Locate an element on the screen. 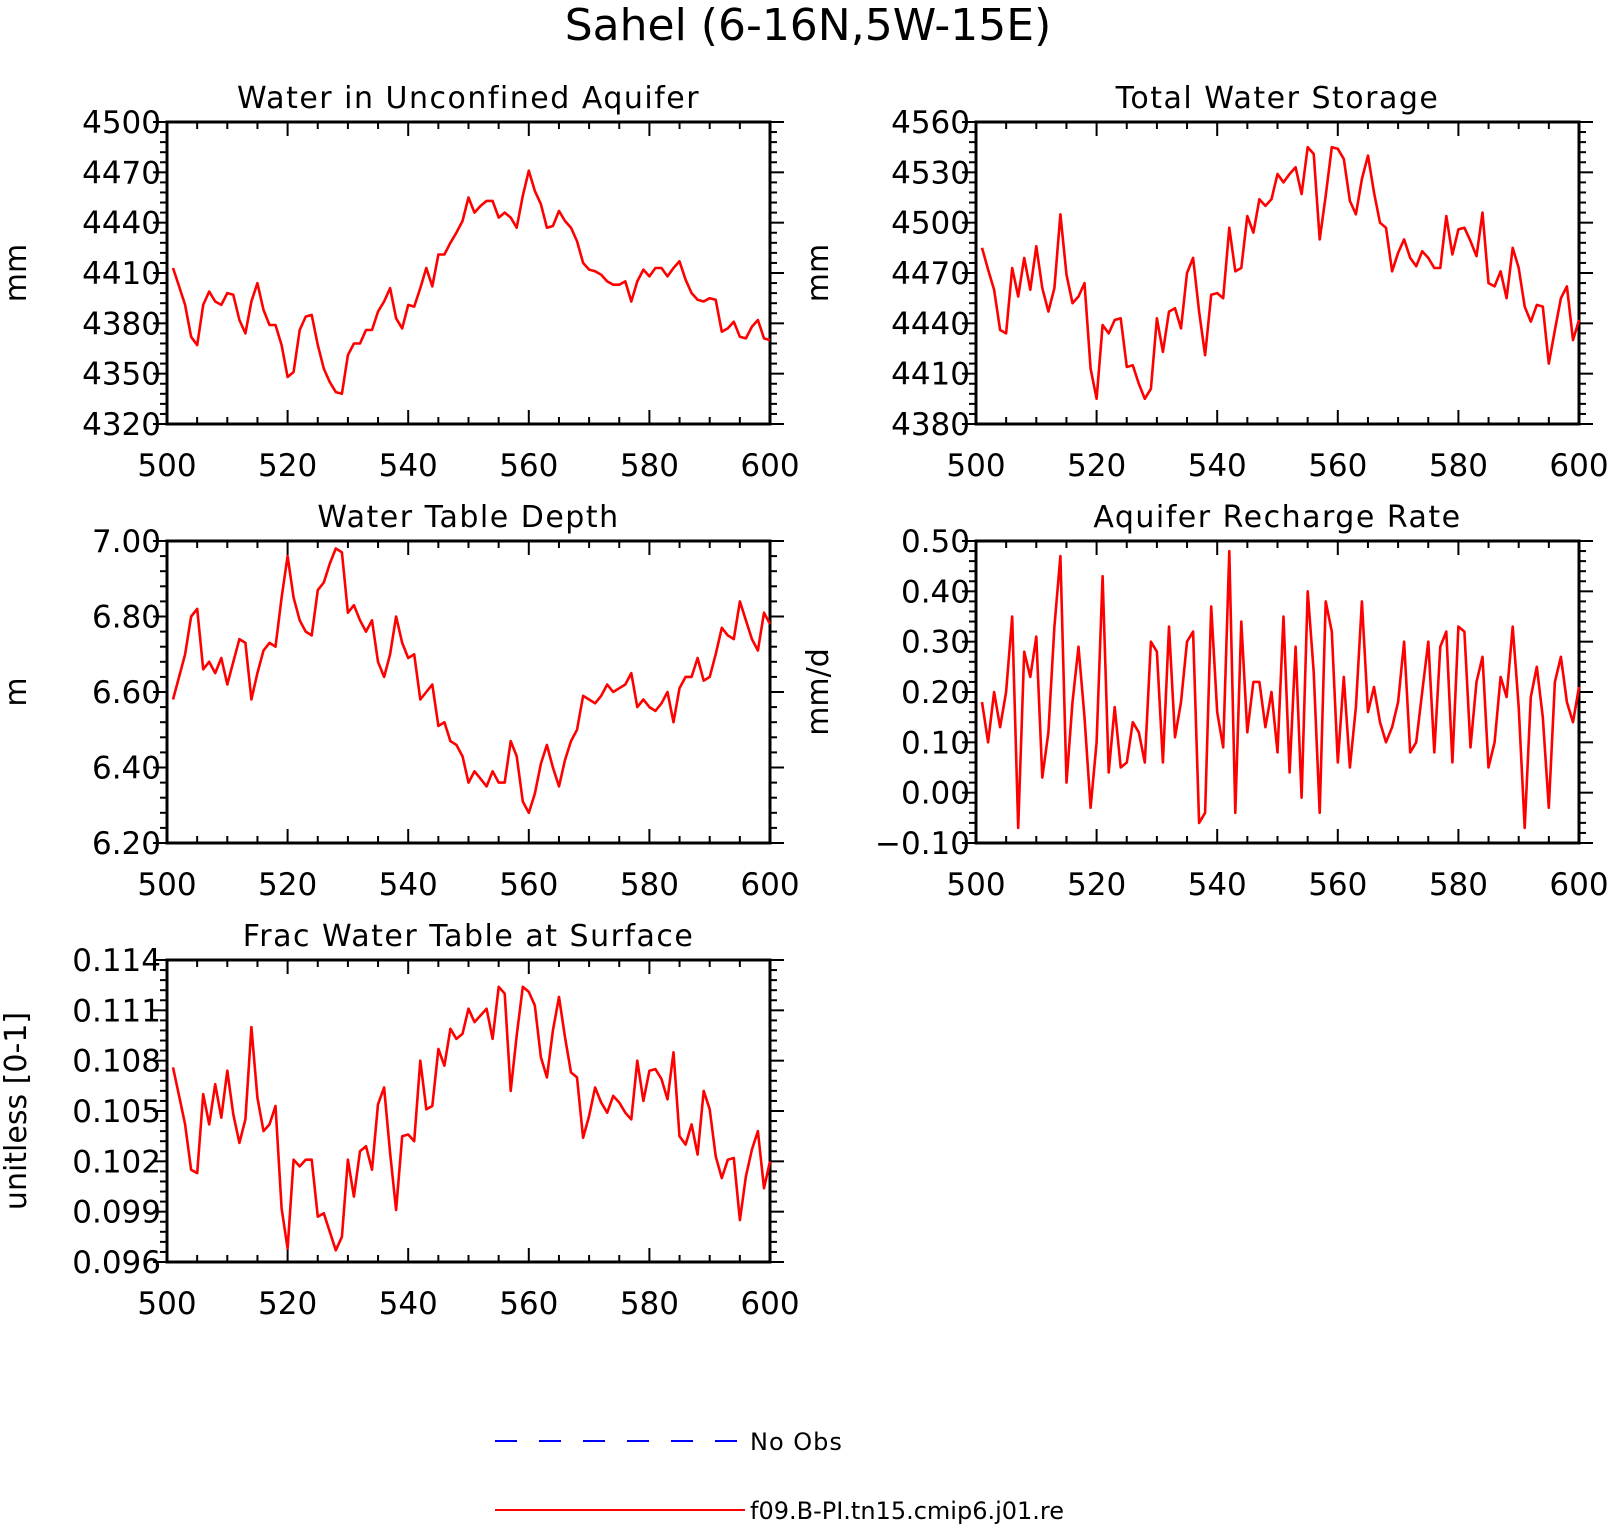 The image size is (1610, 1527). chart-title: Frac Water Table at Surface is located at coordinates (469, 936).